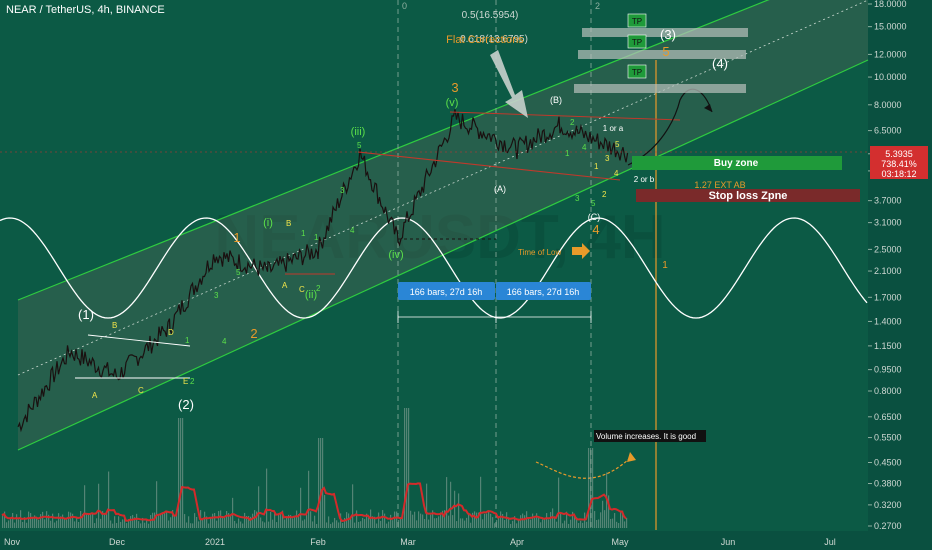 Image resolution: width=932 pixels, height=550 pixels. Describe the element at coordinates (236, 237) in the screenshot. I see `wave-label-1-orange: 1` at that location.